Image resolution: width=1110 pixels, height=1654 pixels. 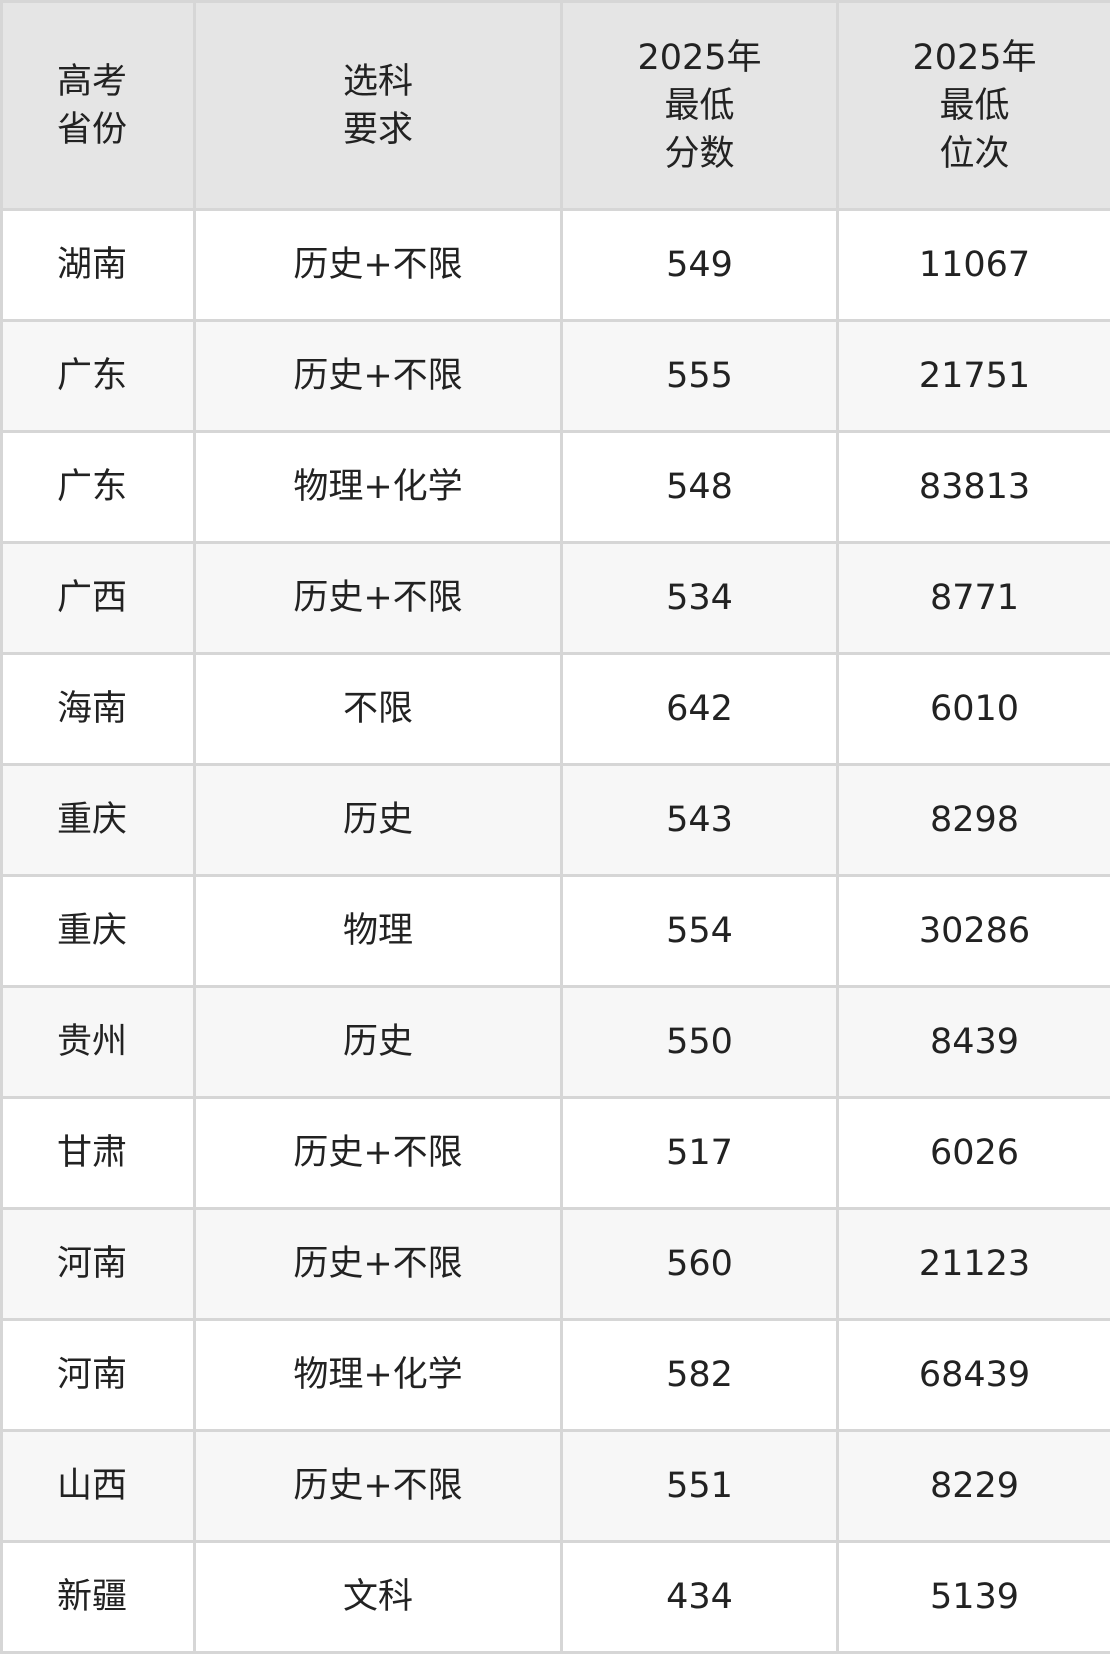 I want to click on min-score-cell: 548, so click(x=700, y=487).